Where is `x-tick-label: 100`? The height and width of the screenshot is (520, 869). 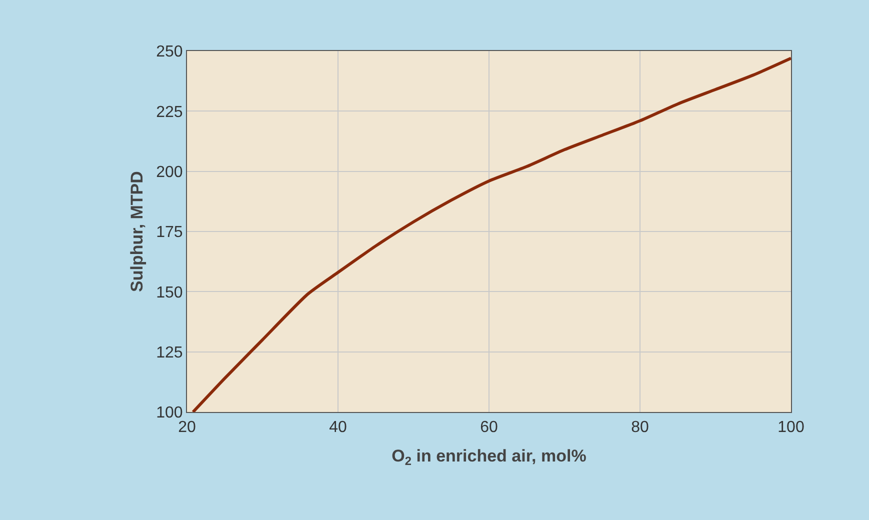
x-tick-label: 100 is located at coordinates (791, 427).